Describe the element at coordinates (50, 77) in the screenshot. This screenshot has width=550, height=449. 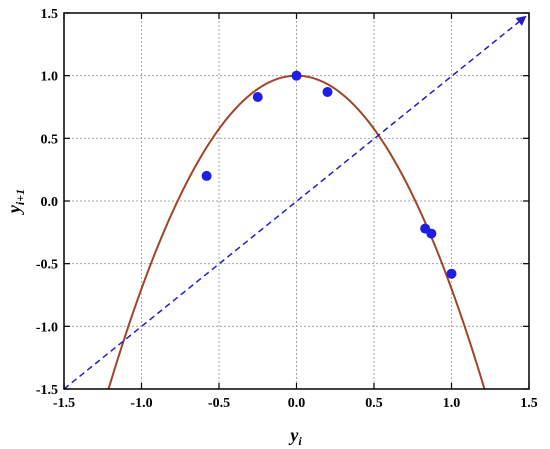
I see `y-tick-label: 1.0` at that location.